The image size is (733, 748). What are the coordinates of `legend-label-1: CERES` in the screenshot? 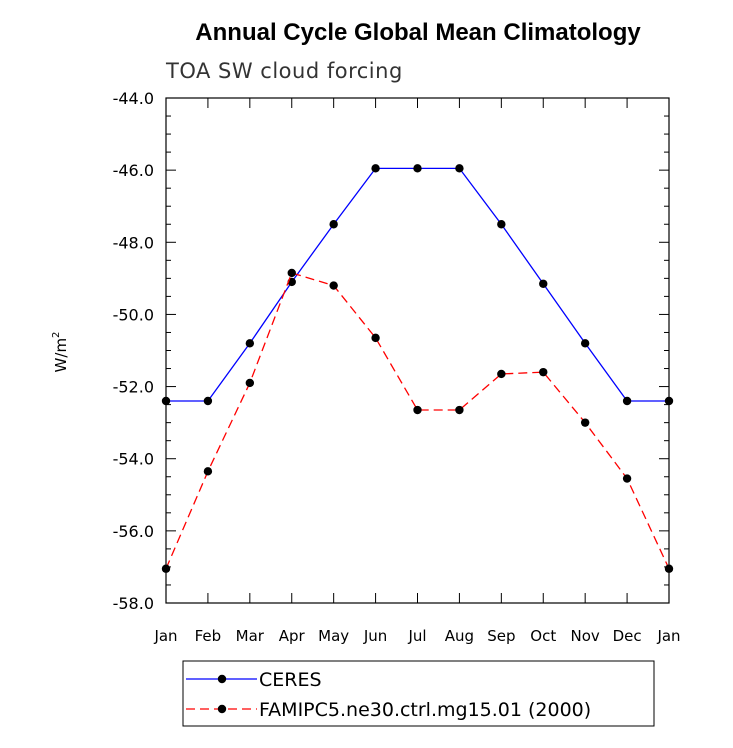 It's located at (290, 680).